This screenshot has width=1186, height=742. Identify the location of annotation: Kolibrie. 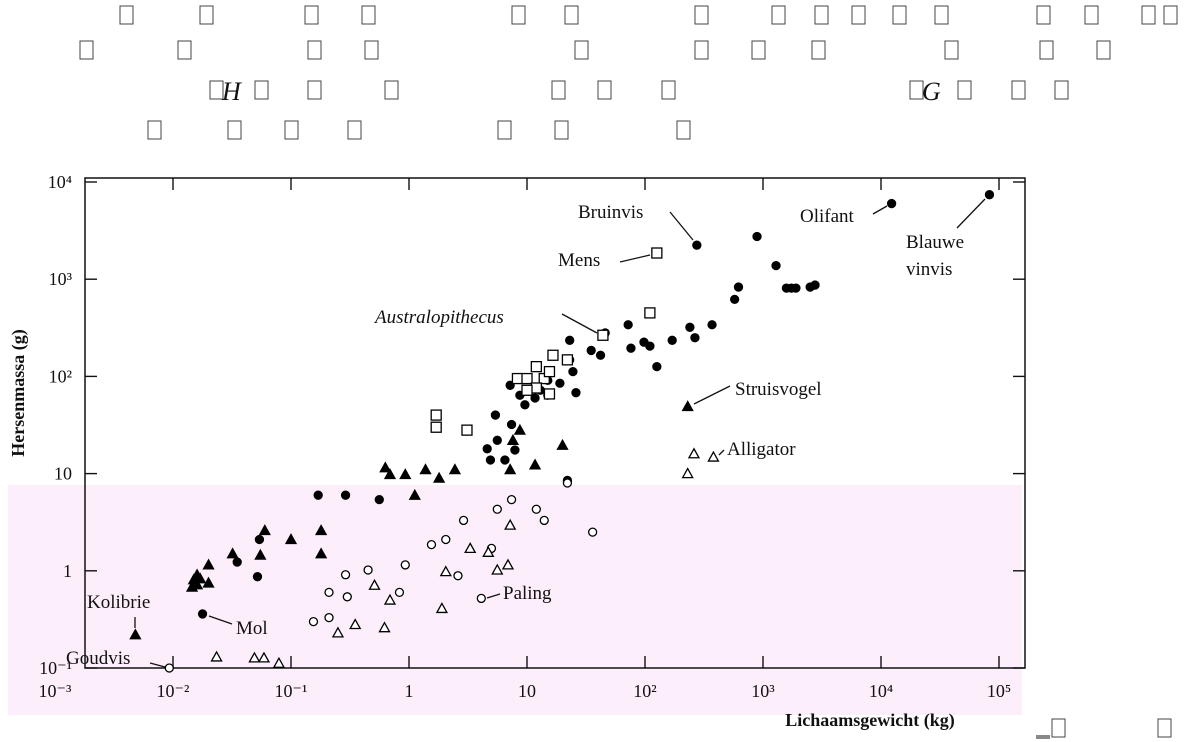
(118, 602).